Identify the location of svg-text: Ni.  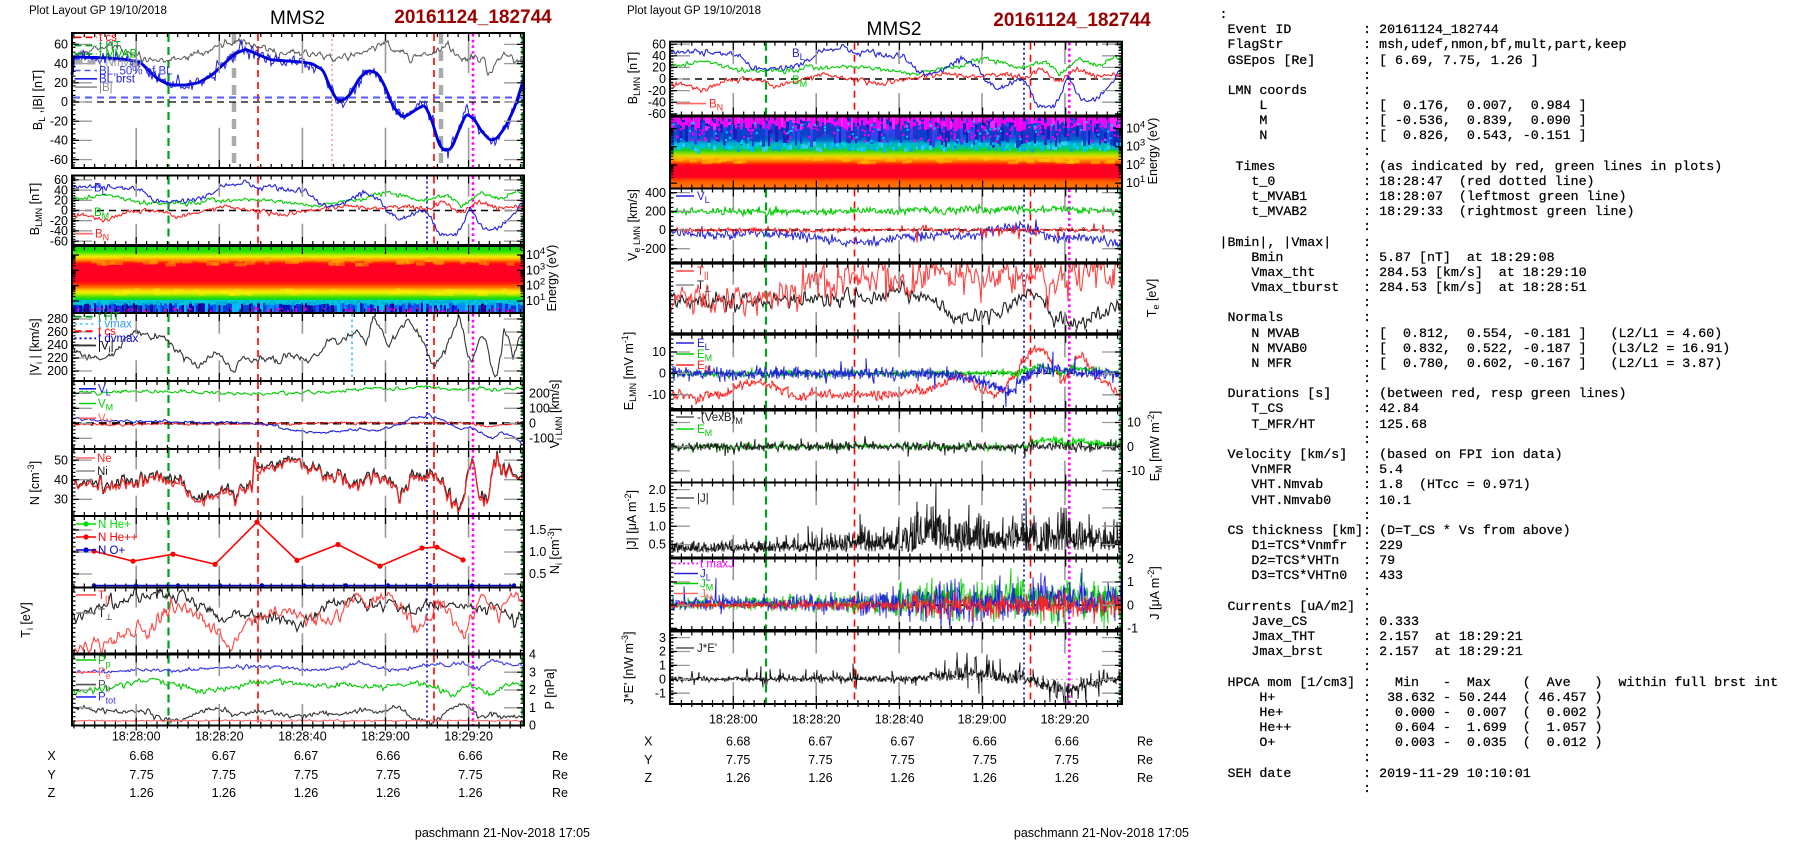
(102, 472).